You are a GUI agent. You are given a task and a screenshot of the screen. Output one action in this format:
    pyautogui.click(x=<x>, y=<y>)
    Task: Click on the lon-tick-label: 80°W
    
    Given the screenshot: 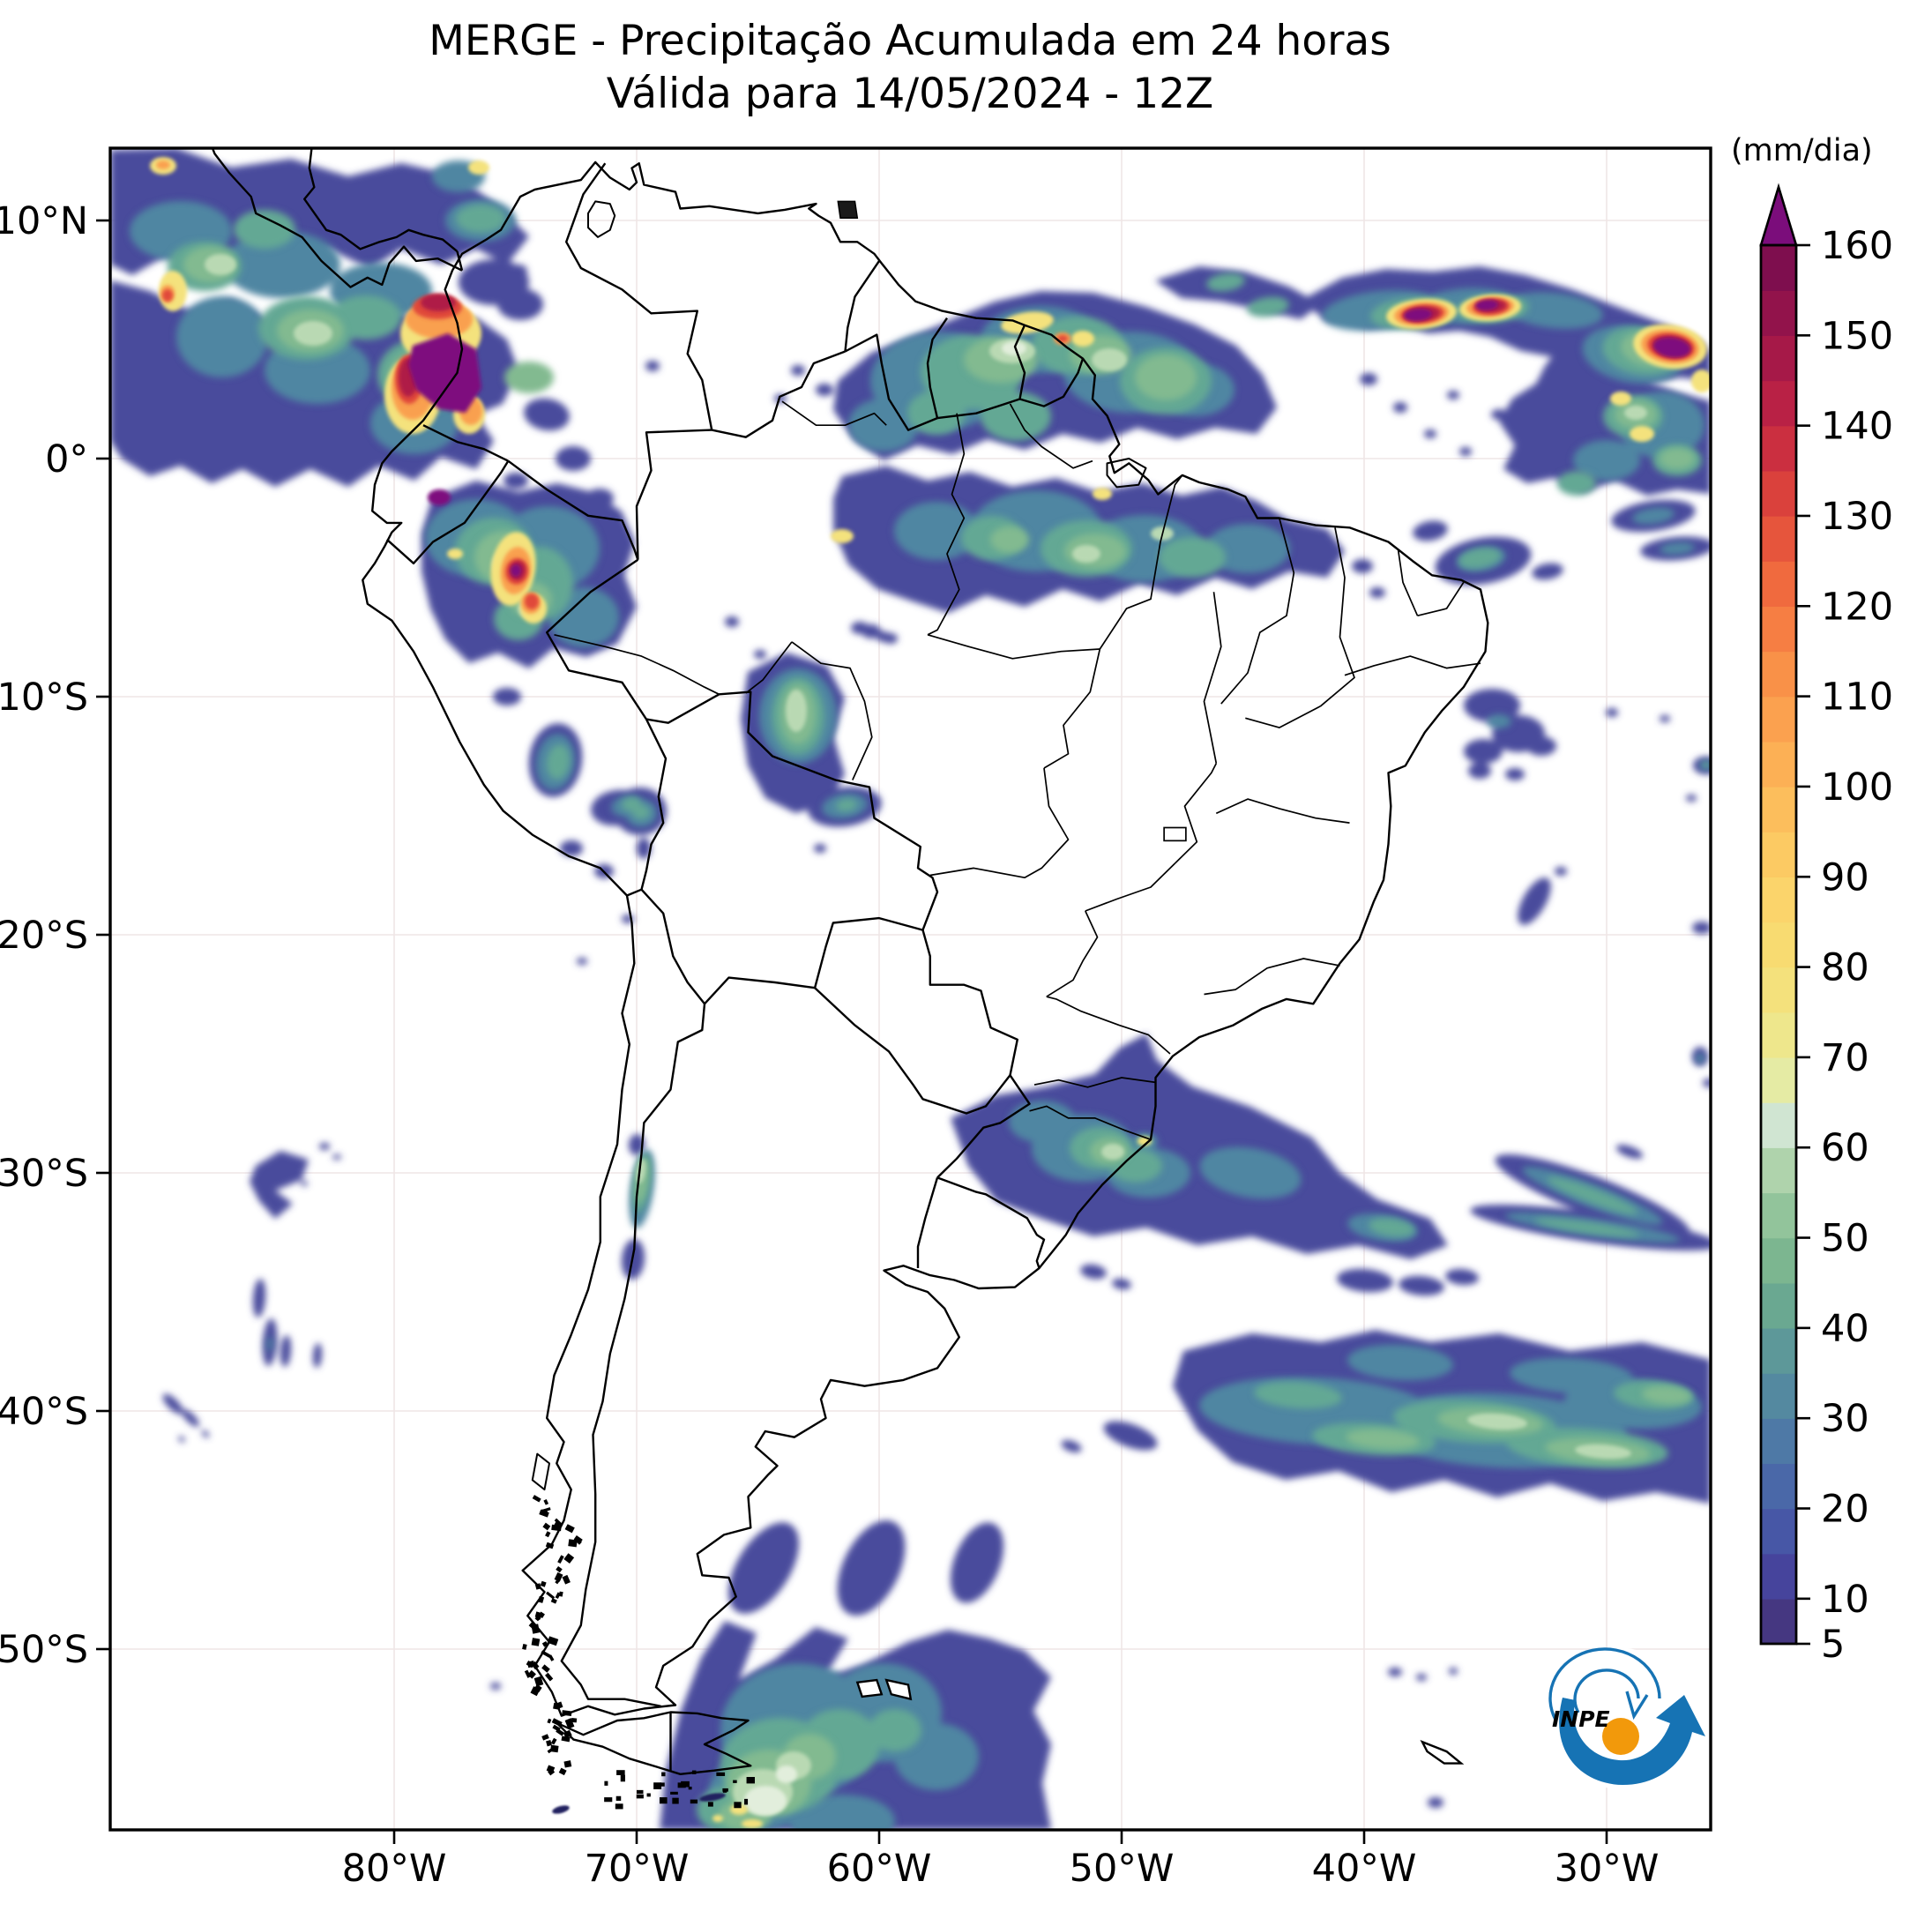 What is the action you would take?
    pyautogui.click(x=394, y=1869)
    